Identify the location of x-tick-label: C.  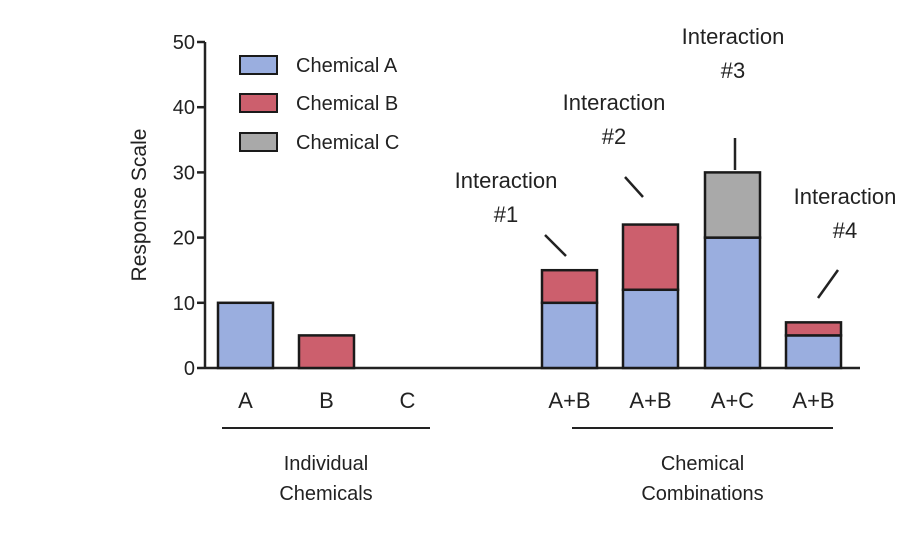
(408, 400).